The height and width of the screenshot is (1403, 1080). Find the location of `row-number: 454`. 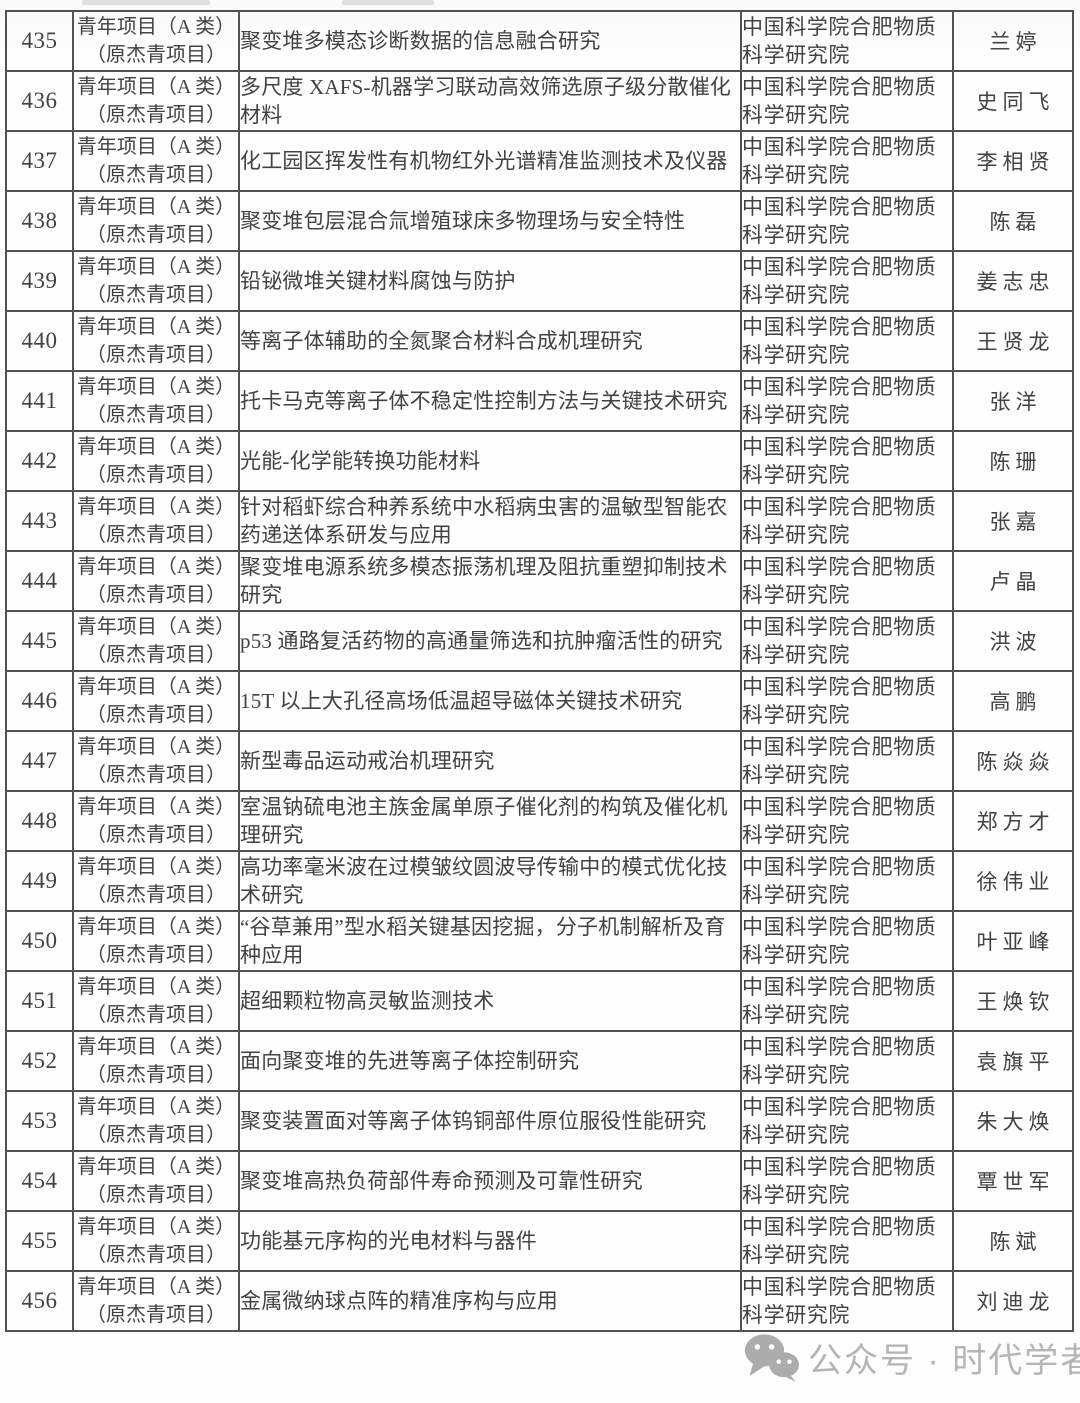

row-number: 454 is located at coordinates (39, 1181).